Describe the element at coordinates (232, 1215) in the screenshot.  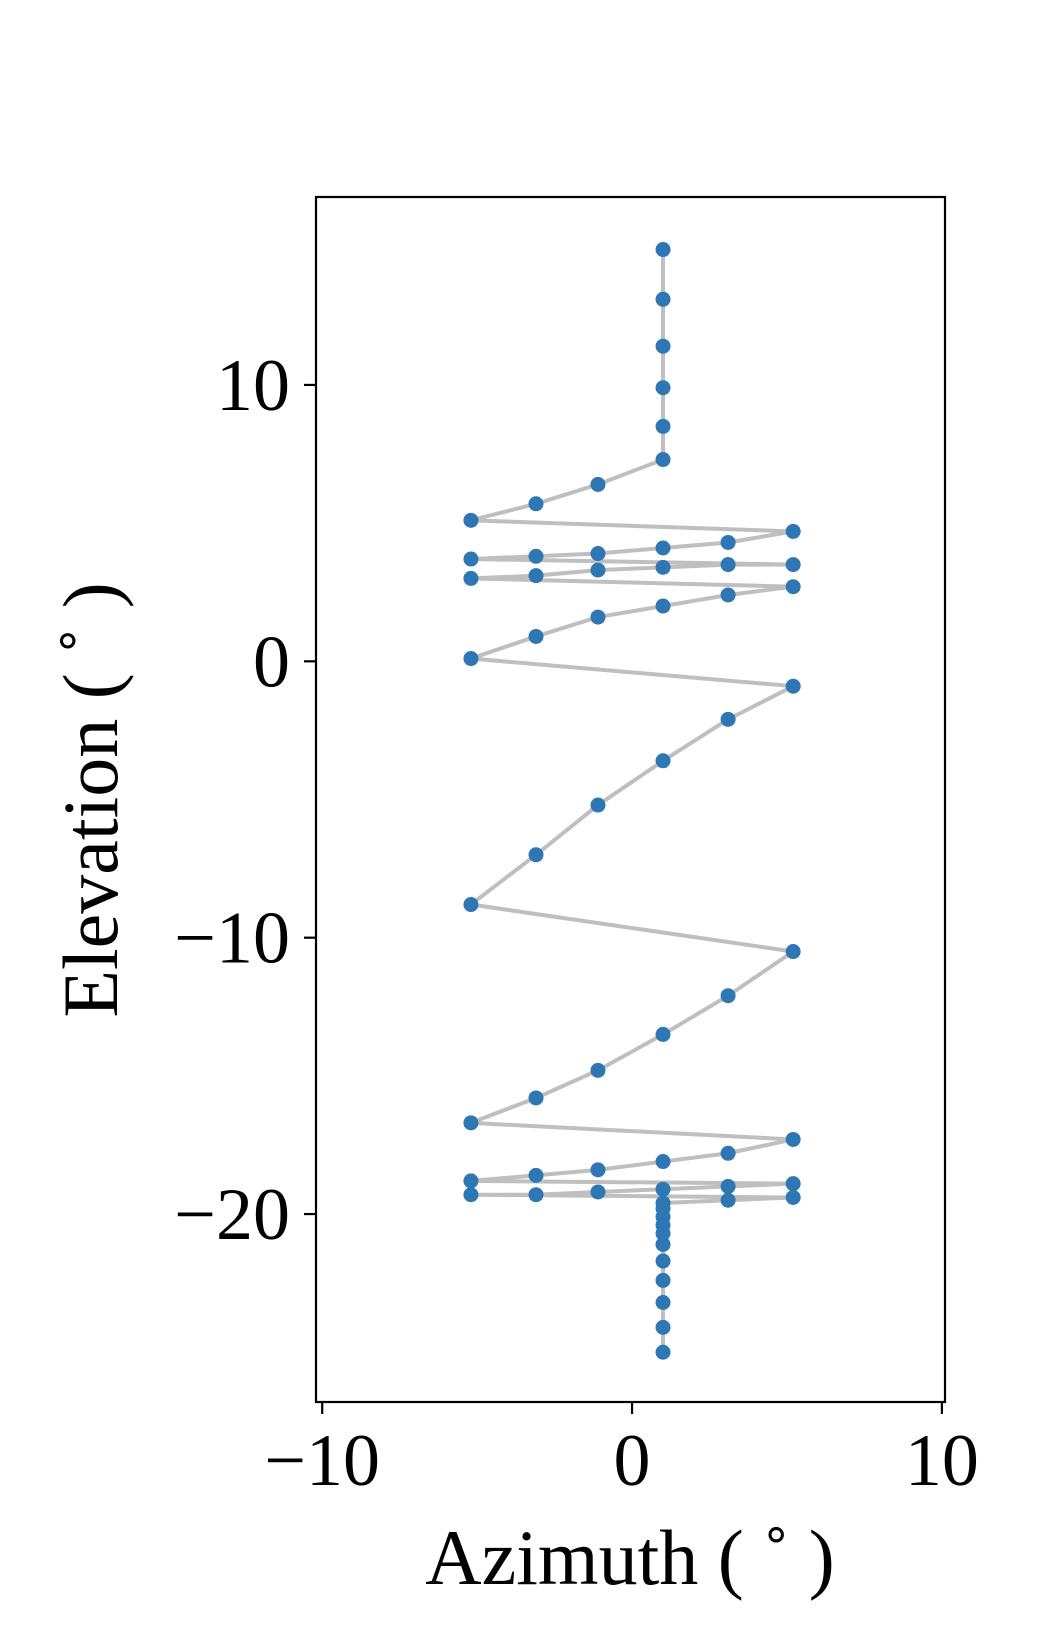
I see `y-tick-label: −20` at that location.